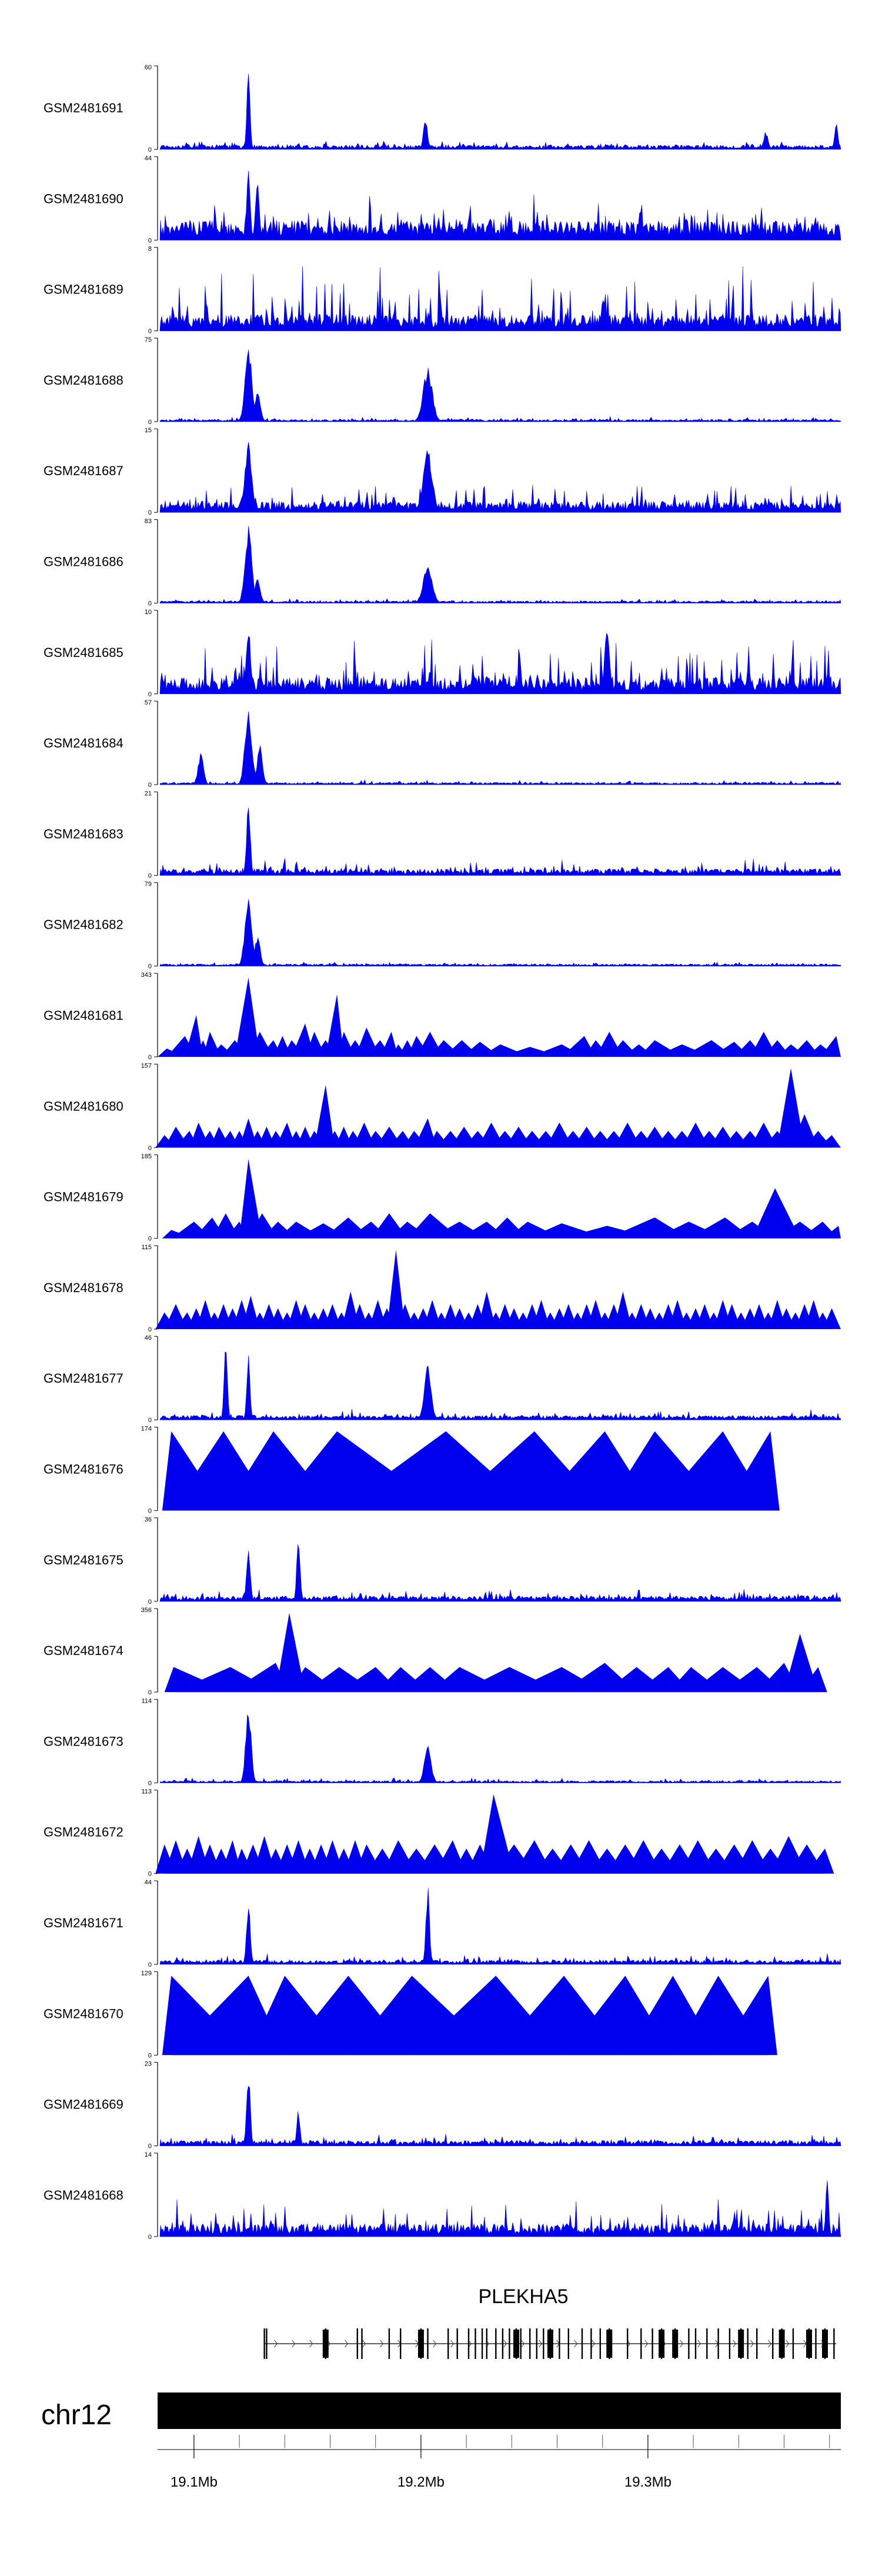 The height and width of the screenshot is (2576, 882). Describe the element at coordinates (83, 2104) in the screenshot. I see `track-label: GSM2481669` at that location.